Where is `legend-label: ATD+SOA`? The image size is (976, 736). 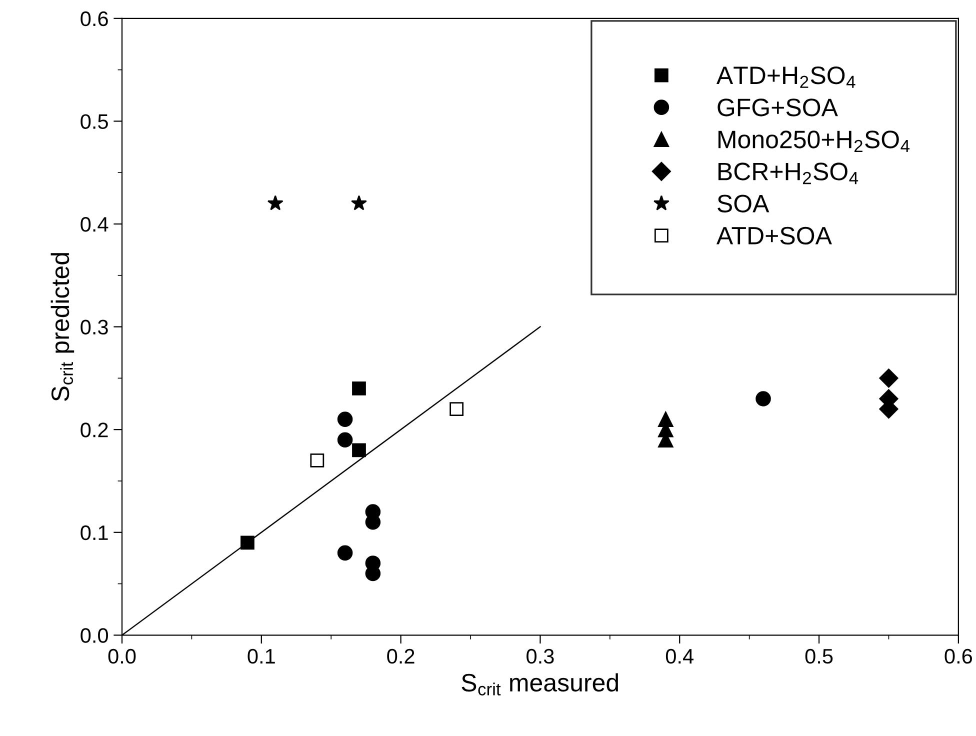
legend-label: ATD+SOA is located at coordinates (774, 235).